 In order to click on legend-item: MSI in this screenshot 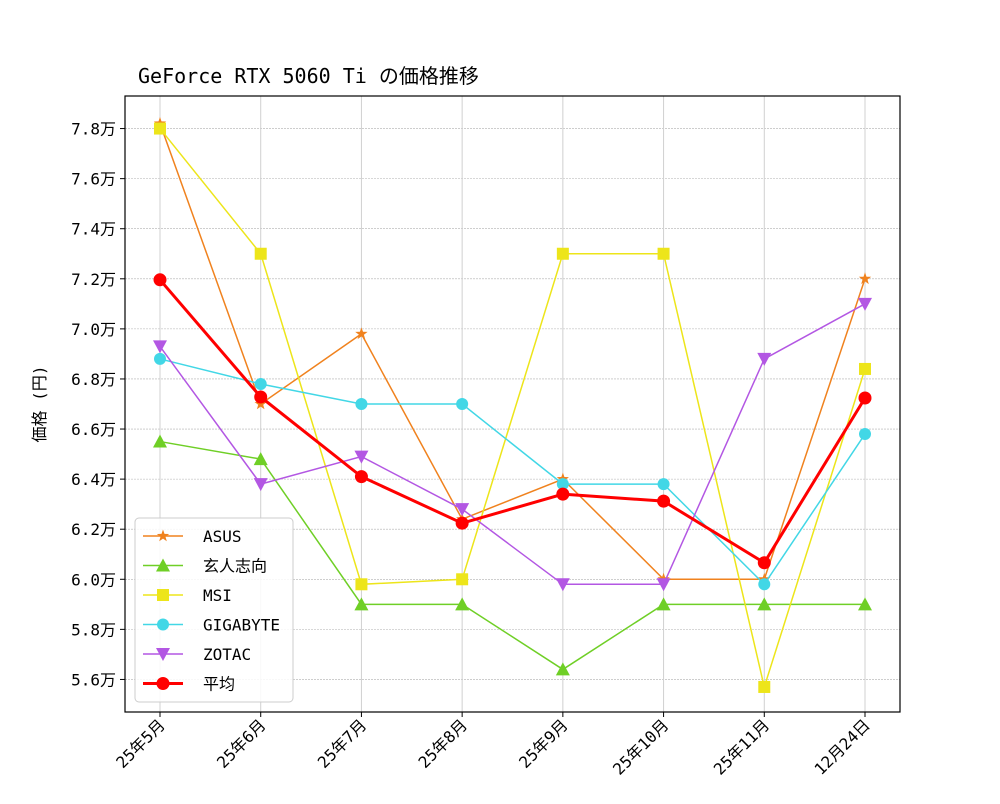, I will do `click(187, 595)`.